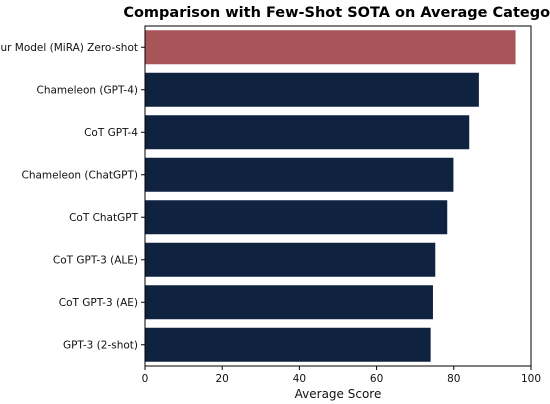  What do you see at coordinates (104, 218) in the screenshot?
I see `y-tick-label: CoT ChatGPT` at bounding box center [104, 218].